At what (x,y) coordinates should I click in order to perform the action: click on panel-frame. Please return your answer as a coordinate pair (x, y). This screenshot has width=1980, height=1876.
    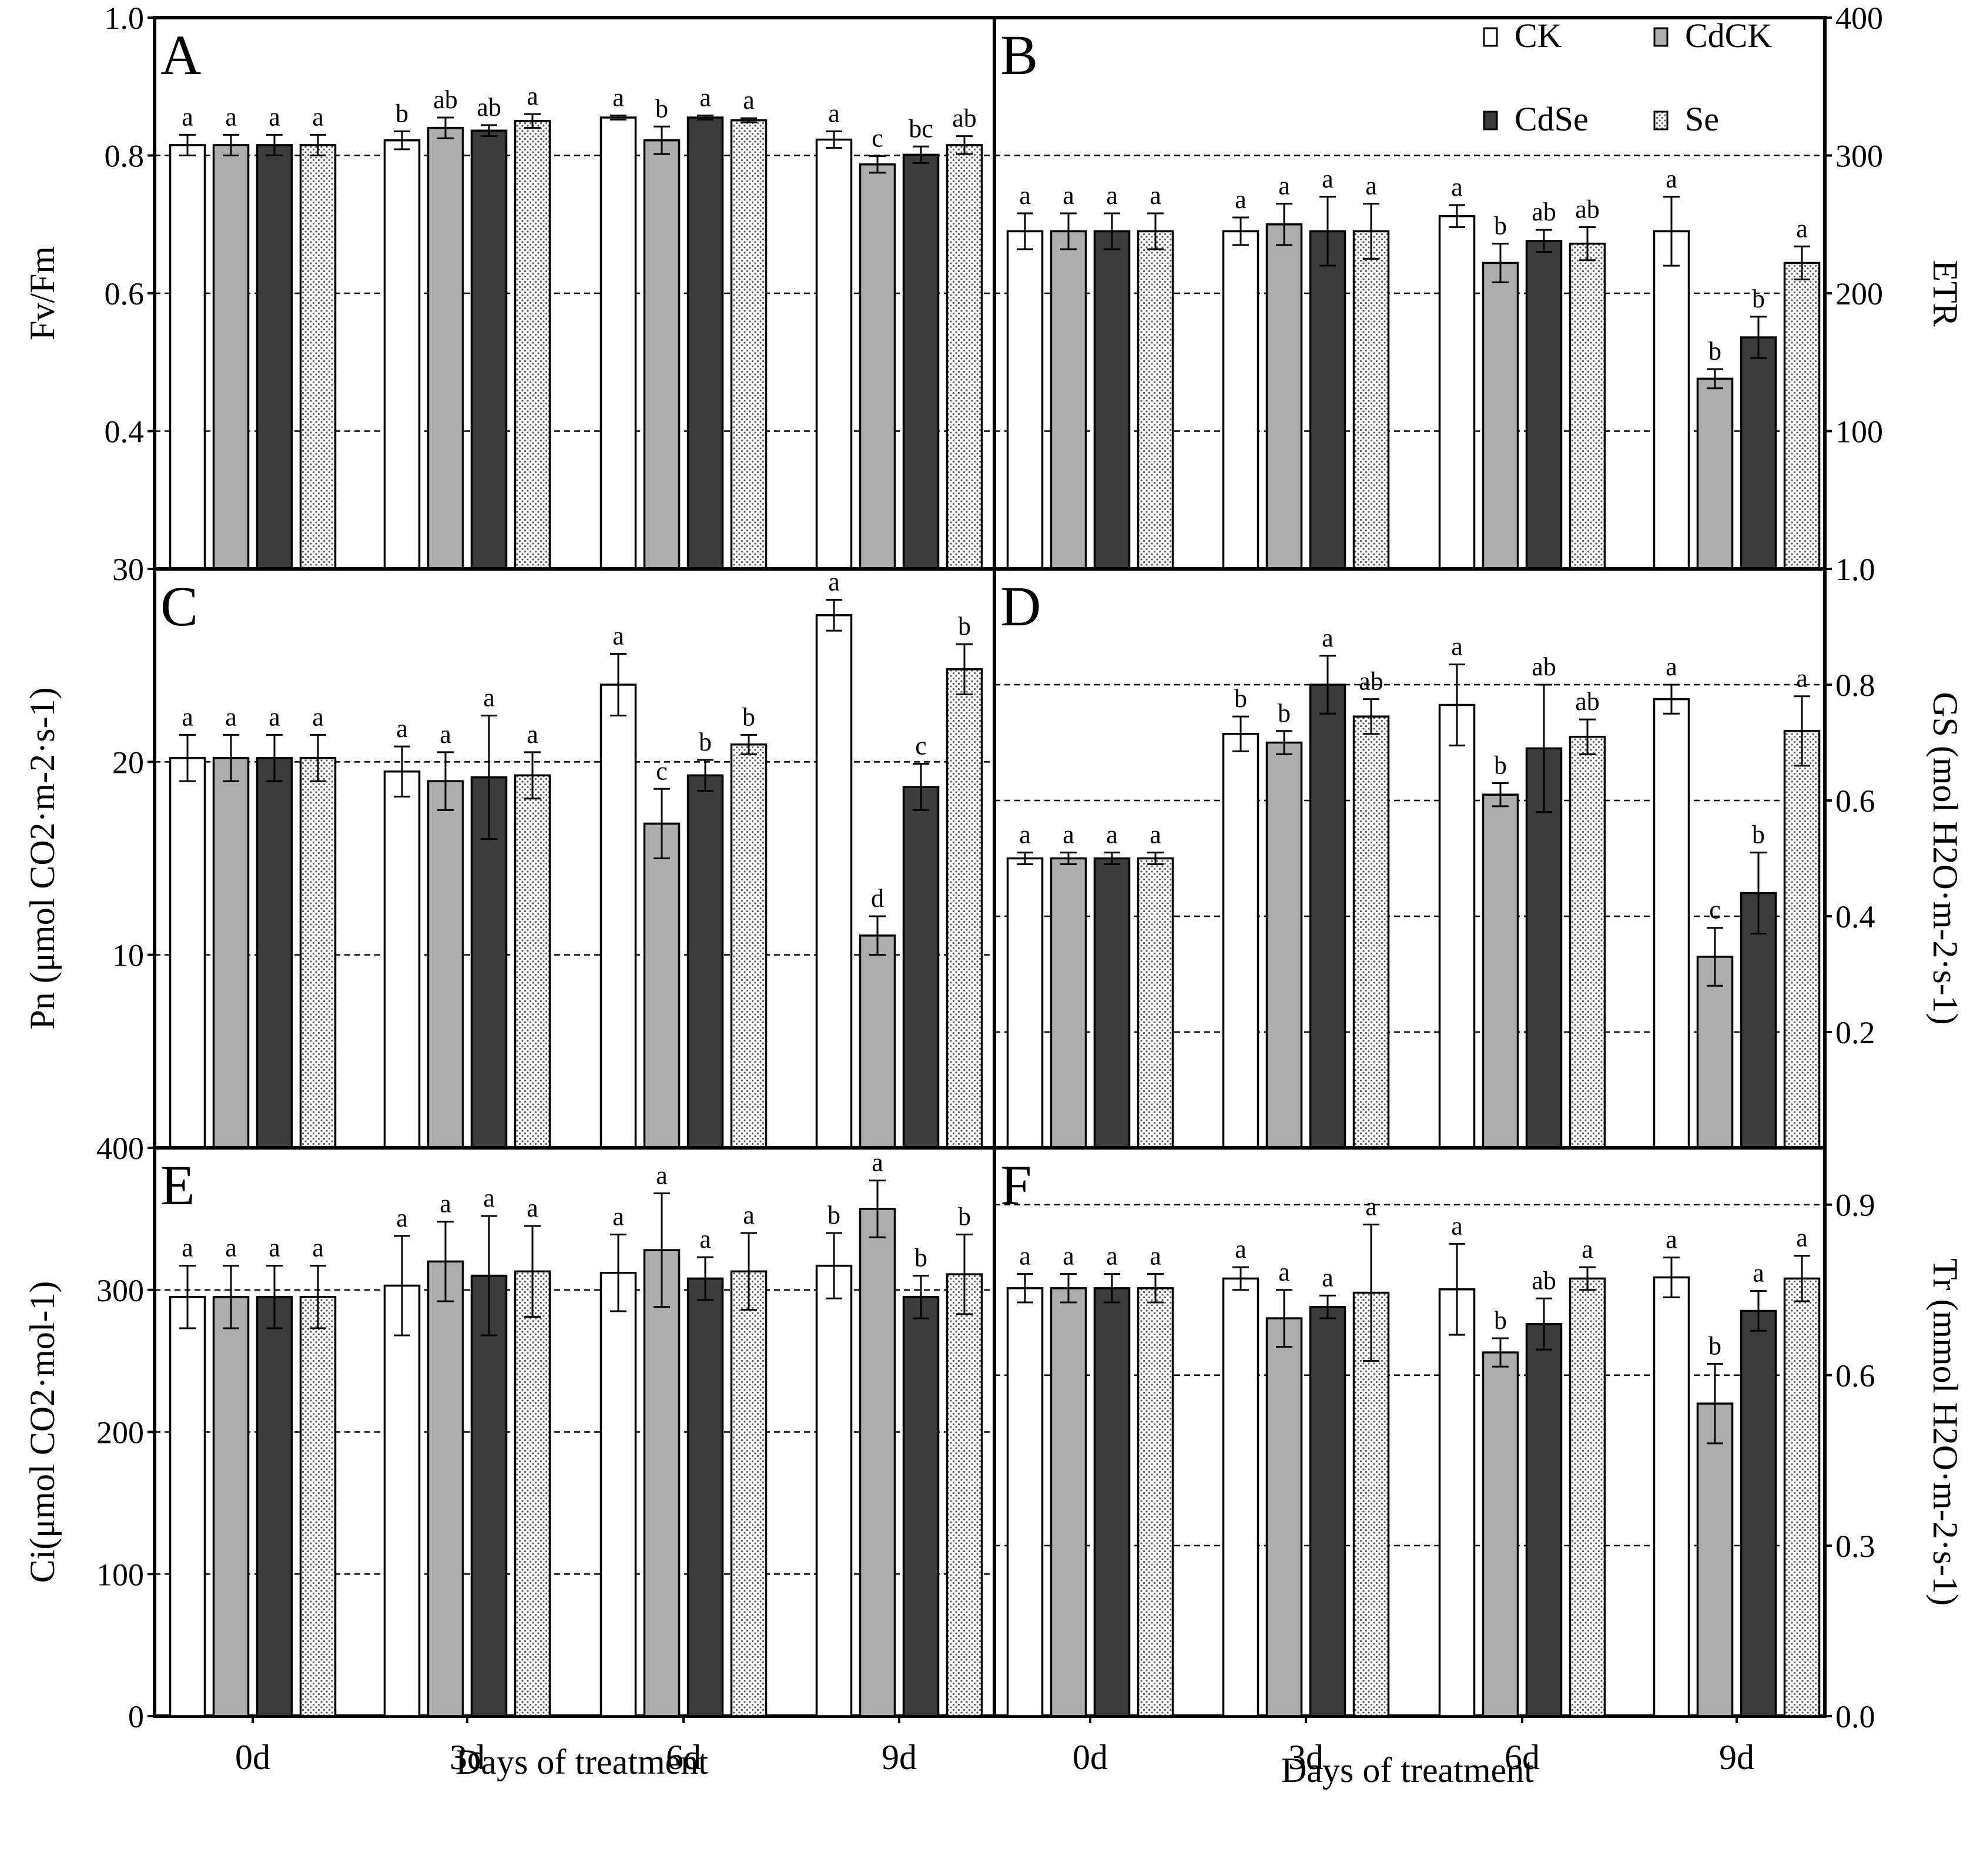
    Looking at the image, I should click on (1410, 1432).